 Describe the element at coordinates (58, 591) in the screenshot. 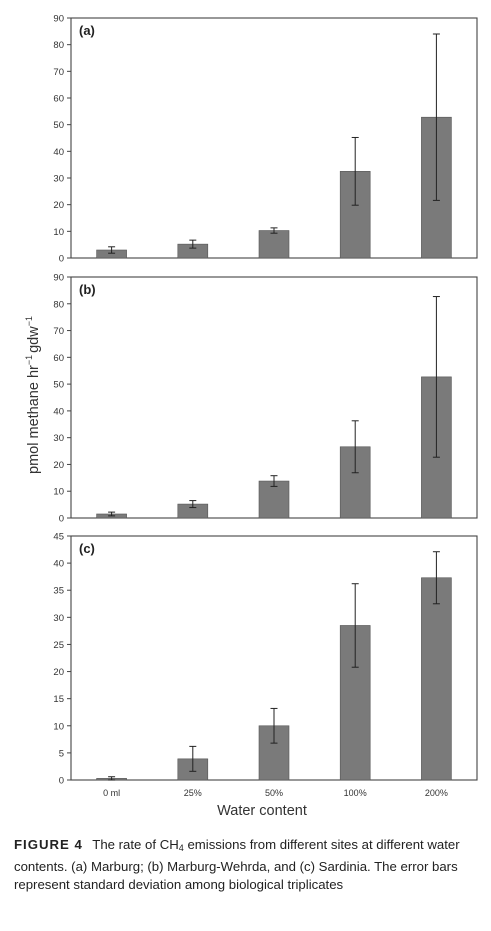

I see `y-tick-label: 35` at that location.